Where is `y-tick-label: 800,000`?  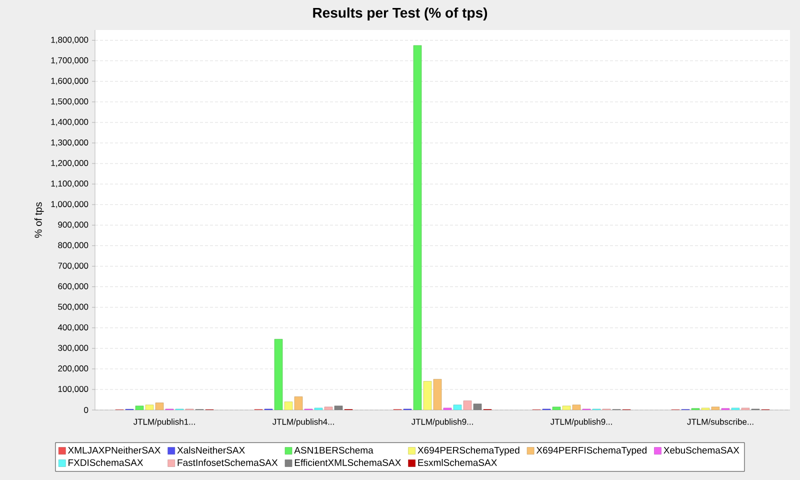 y-tick-label: 800,000 is located at coordinates (73, 246).